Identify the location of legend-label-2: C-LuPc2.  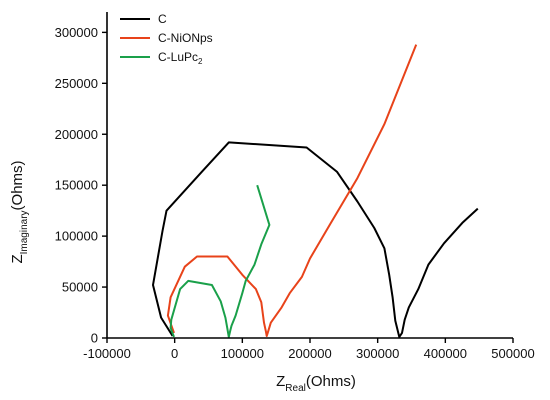
(180, 58).